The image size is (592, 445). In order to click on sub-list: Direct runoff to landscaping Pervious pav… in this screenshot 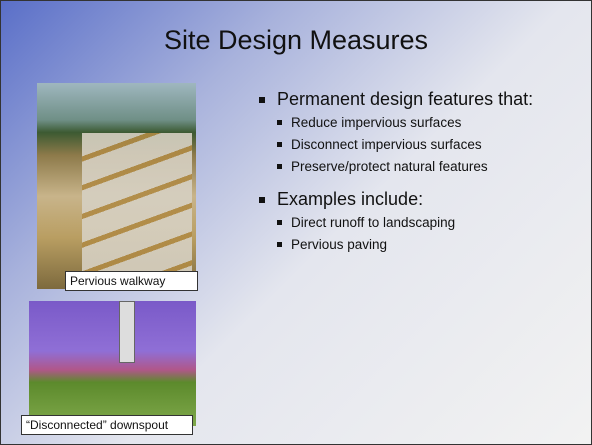, I will do `click(428, 233)`.